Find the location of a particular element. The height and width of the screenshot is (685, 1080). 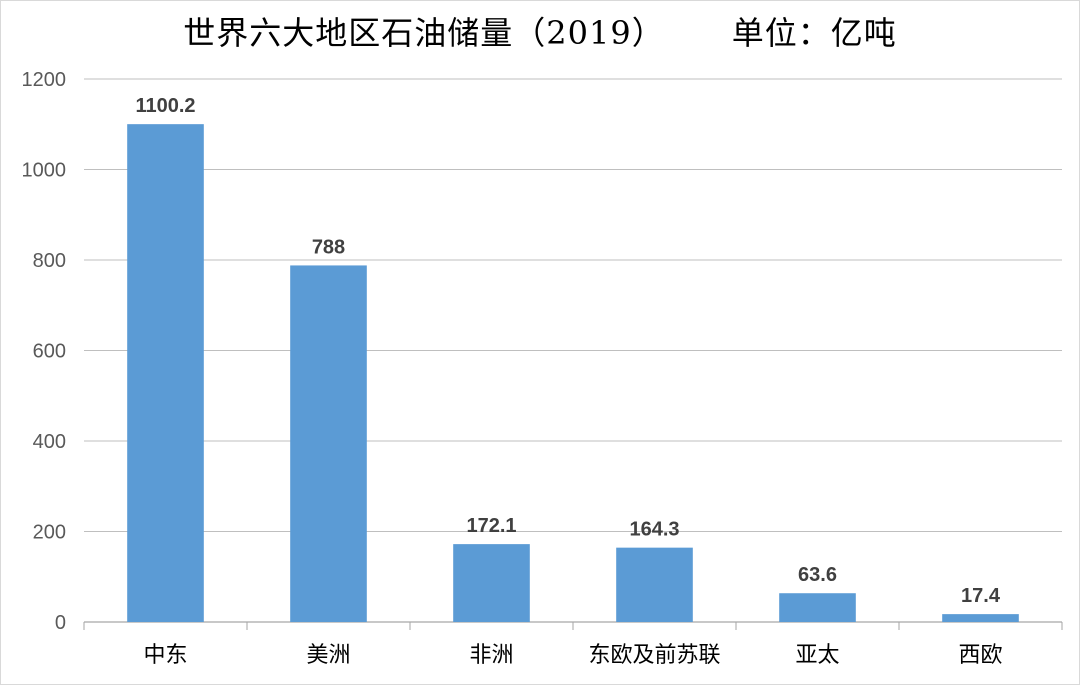

category-label-3: 东欧及前苏联 is located at coordinates (654, 655).